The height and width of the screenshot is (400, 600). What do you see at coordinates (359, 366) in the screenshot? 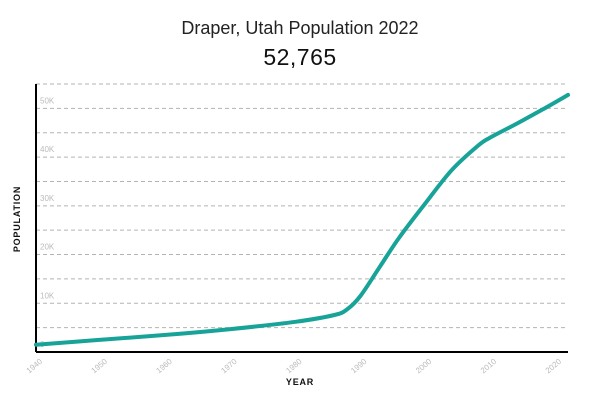
I see `x-tick-label: 1990` at bounding box center [359, 366].